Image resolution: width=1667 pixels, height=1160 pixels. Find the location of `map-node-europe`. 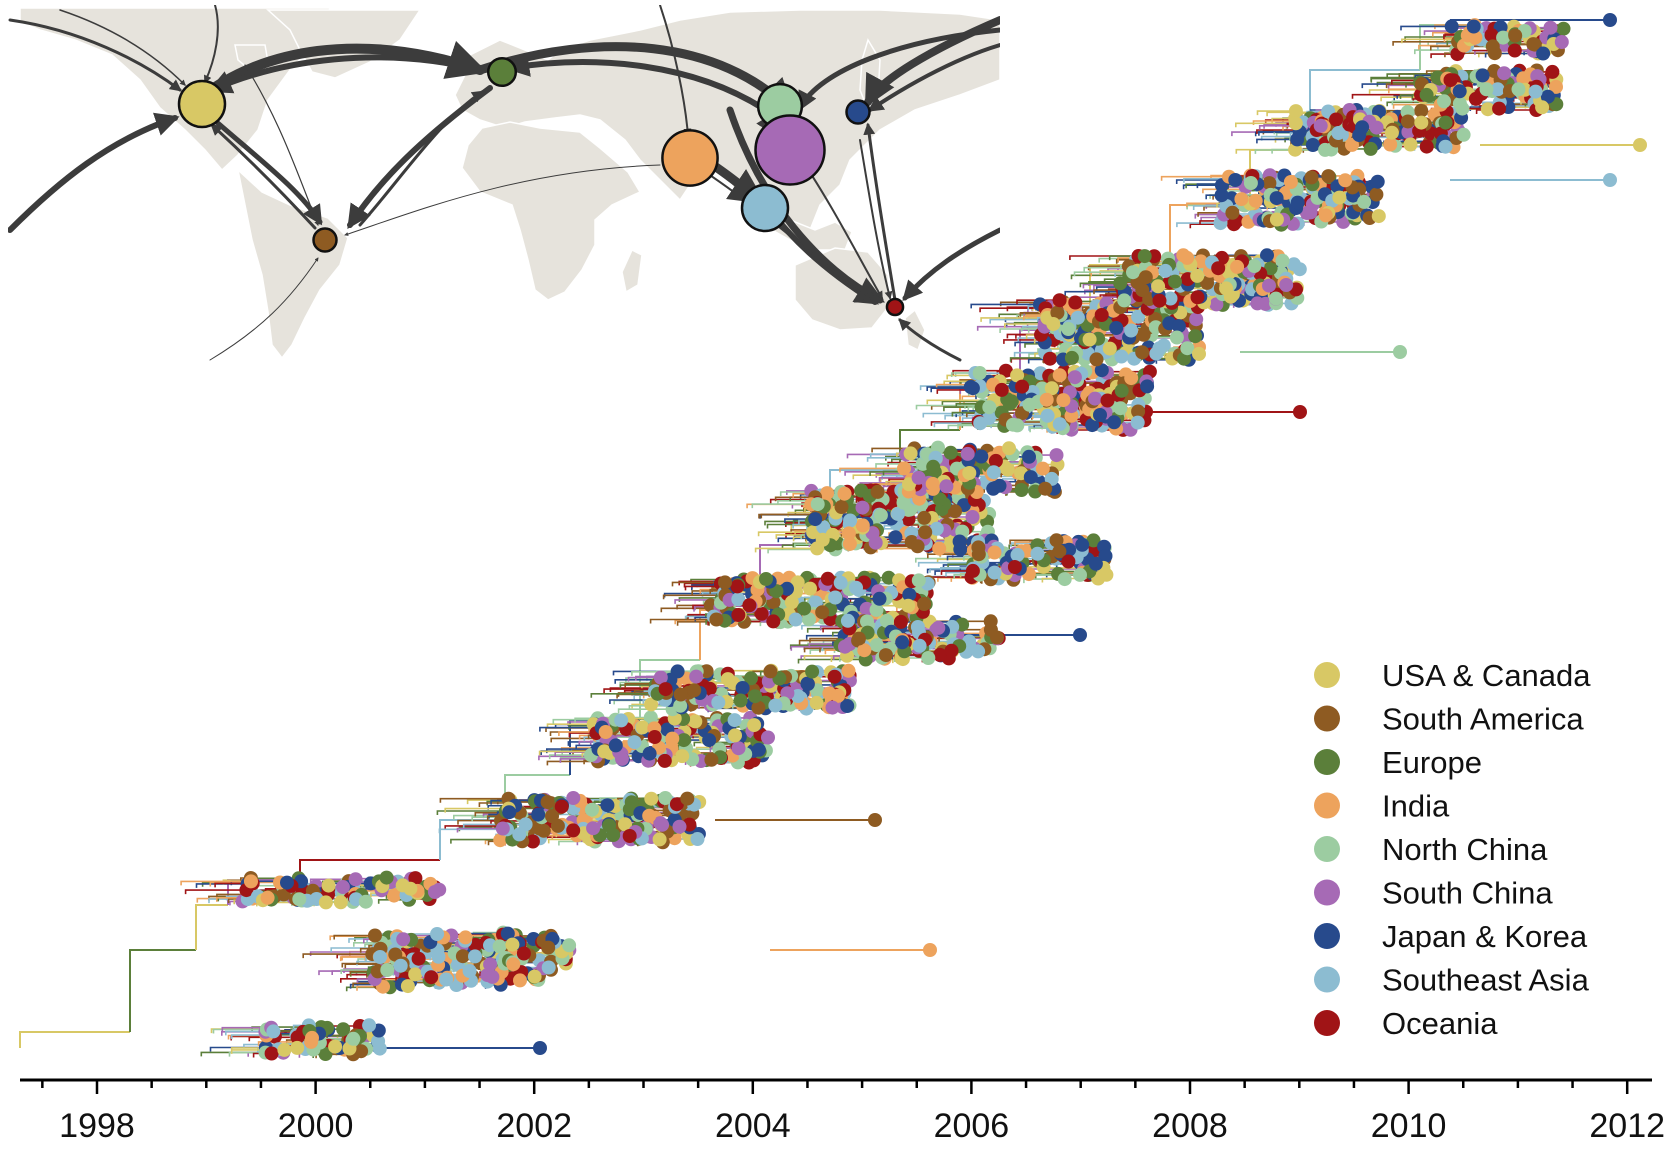

map-node-europe is located at coordinates (502, 72).